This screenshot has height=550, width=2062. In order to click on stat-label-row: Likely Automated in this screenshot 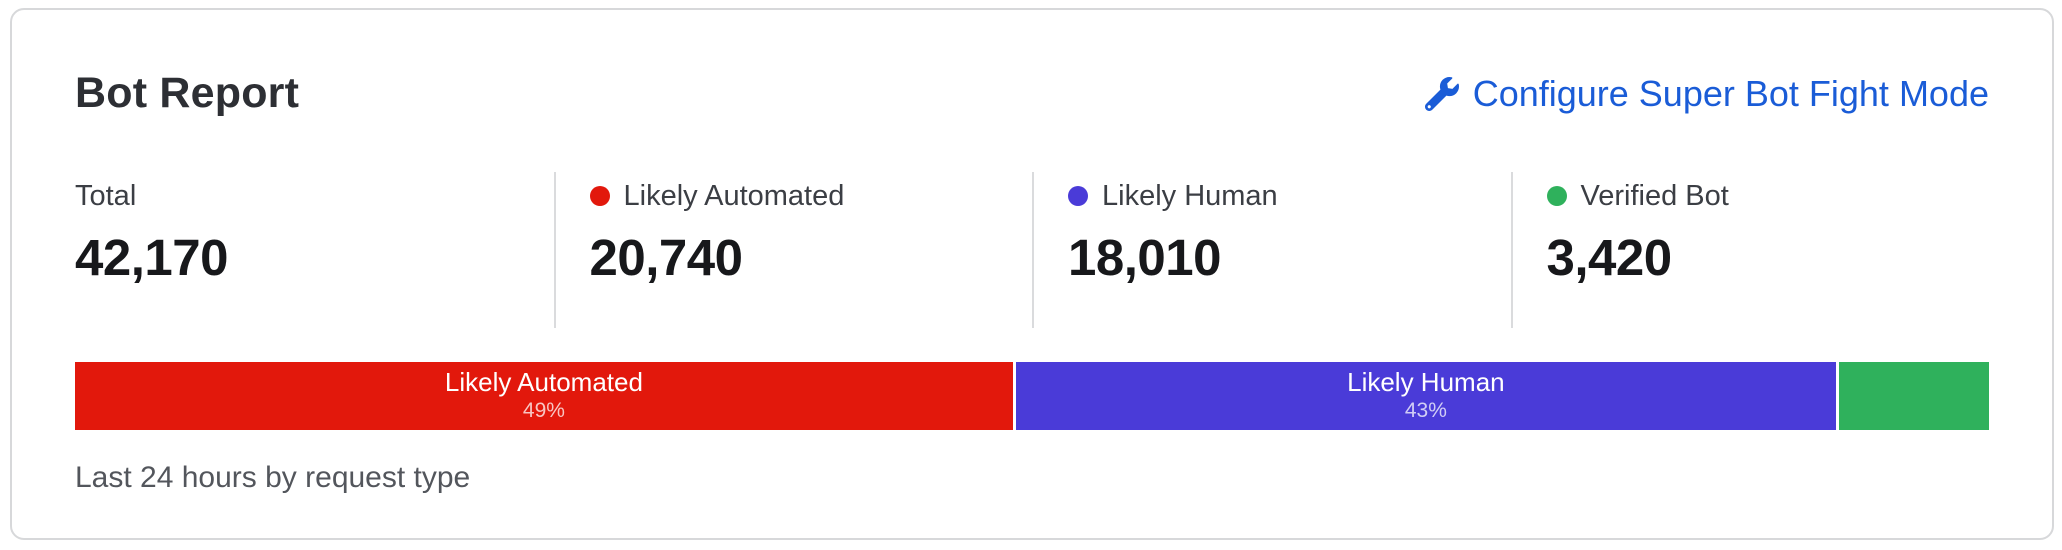, I will do `click(811, 196)`.